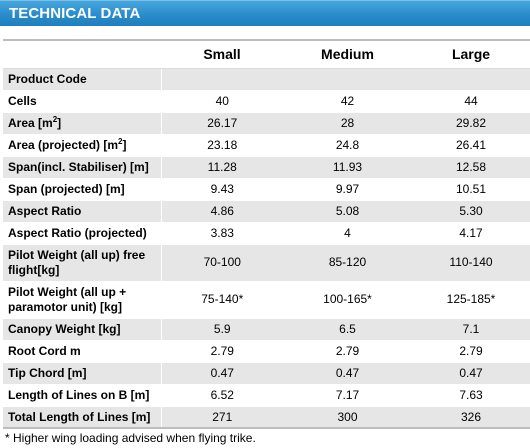 This screenshot has width=530, height=448. What do you see at coordinates (222, 395) in the screenshot?
I see `row-value: 6.52` at bounding box center [222, 395].